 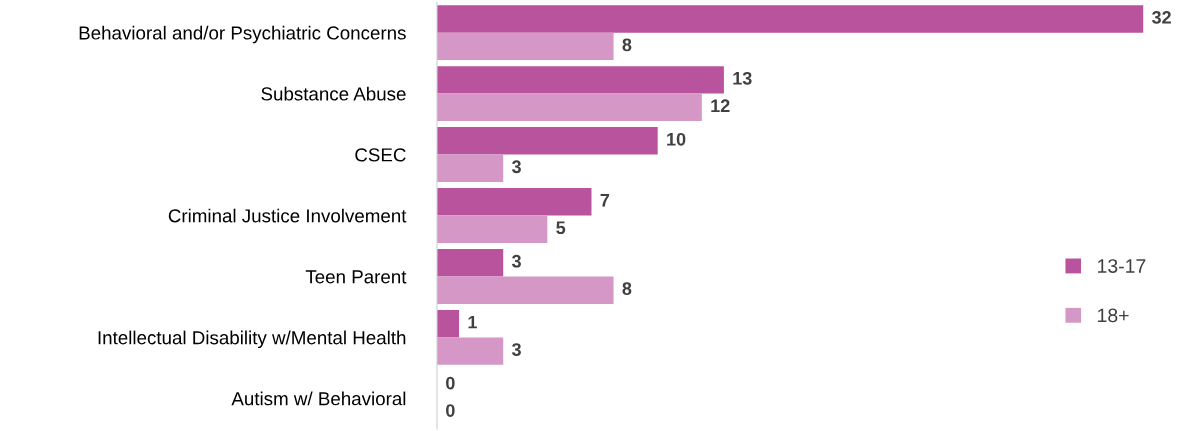 What do you see at coordinates (356, 277) in the screenshot?
I see `y-tick-label: Teen Parent` at bounding box center [356, 277].